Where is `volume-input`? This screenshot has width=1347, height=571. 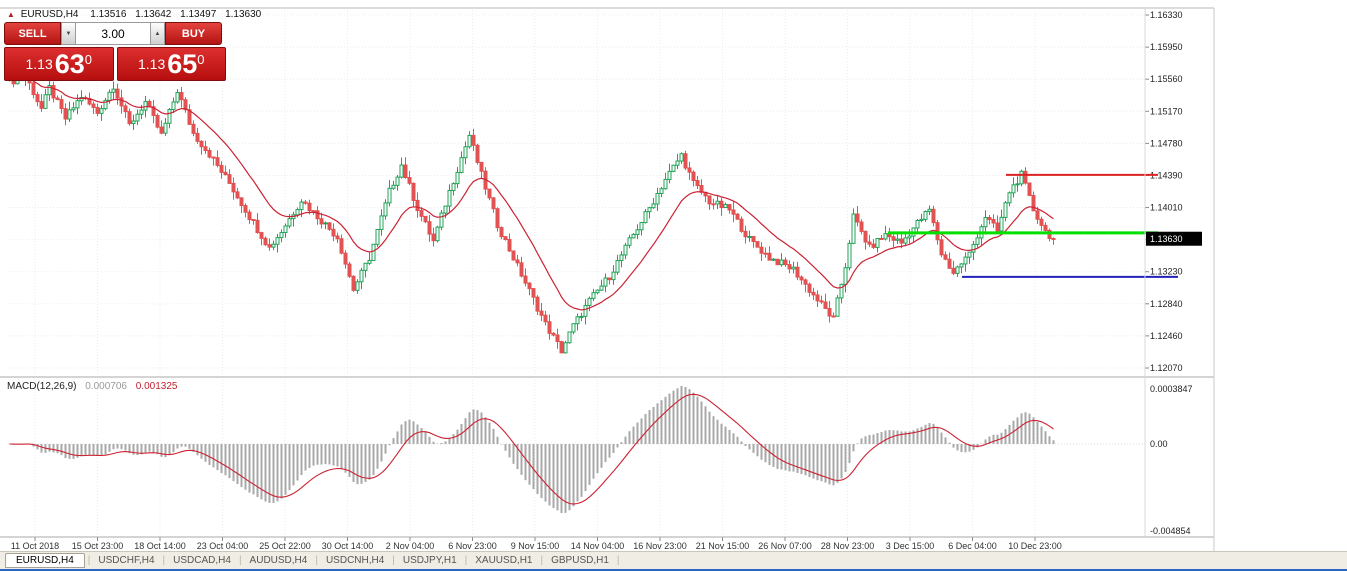 volume-input is located at coordinates (113, 33).